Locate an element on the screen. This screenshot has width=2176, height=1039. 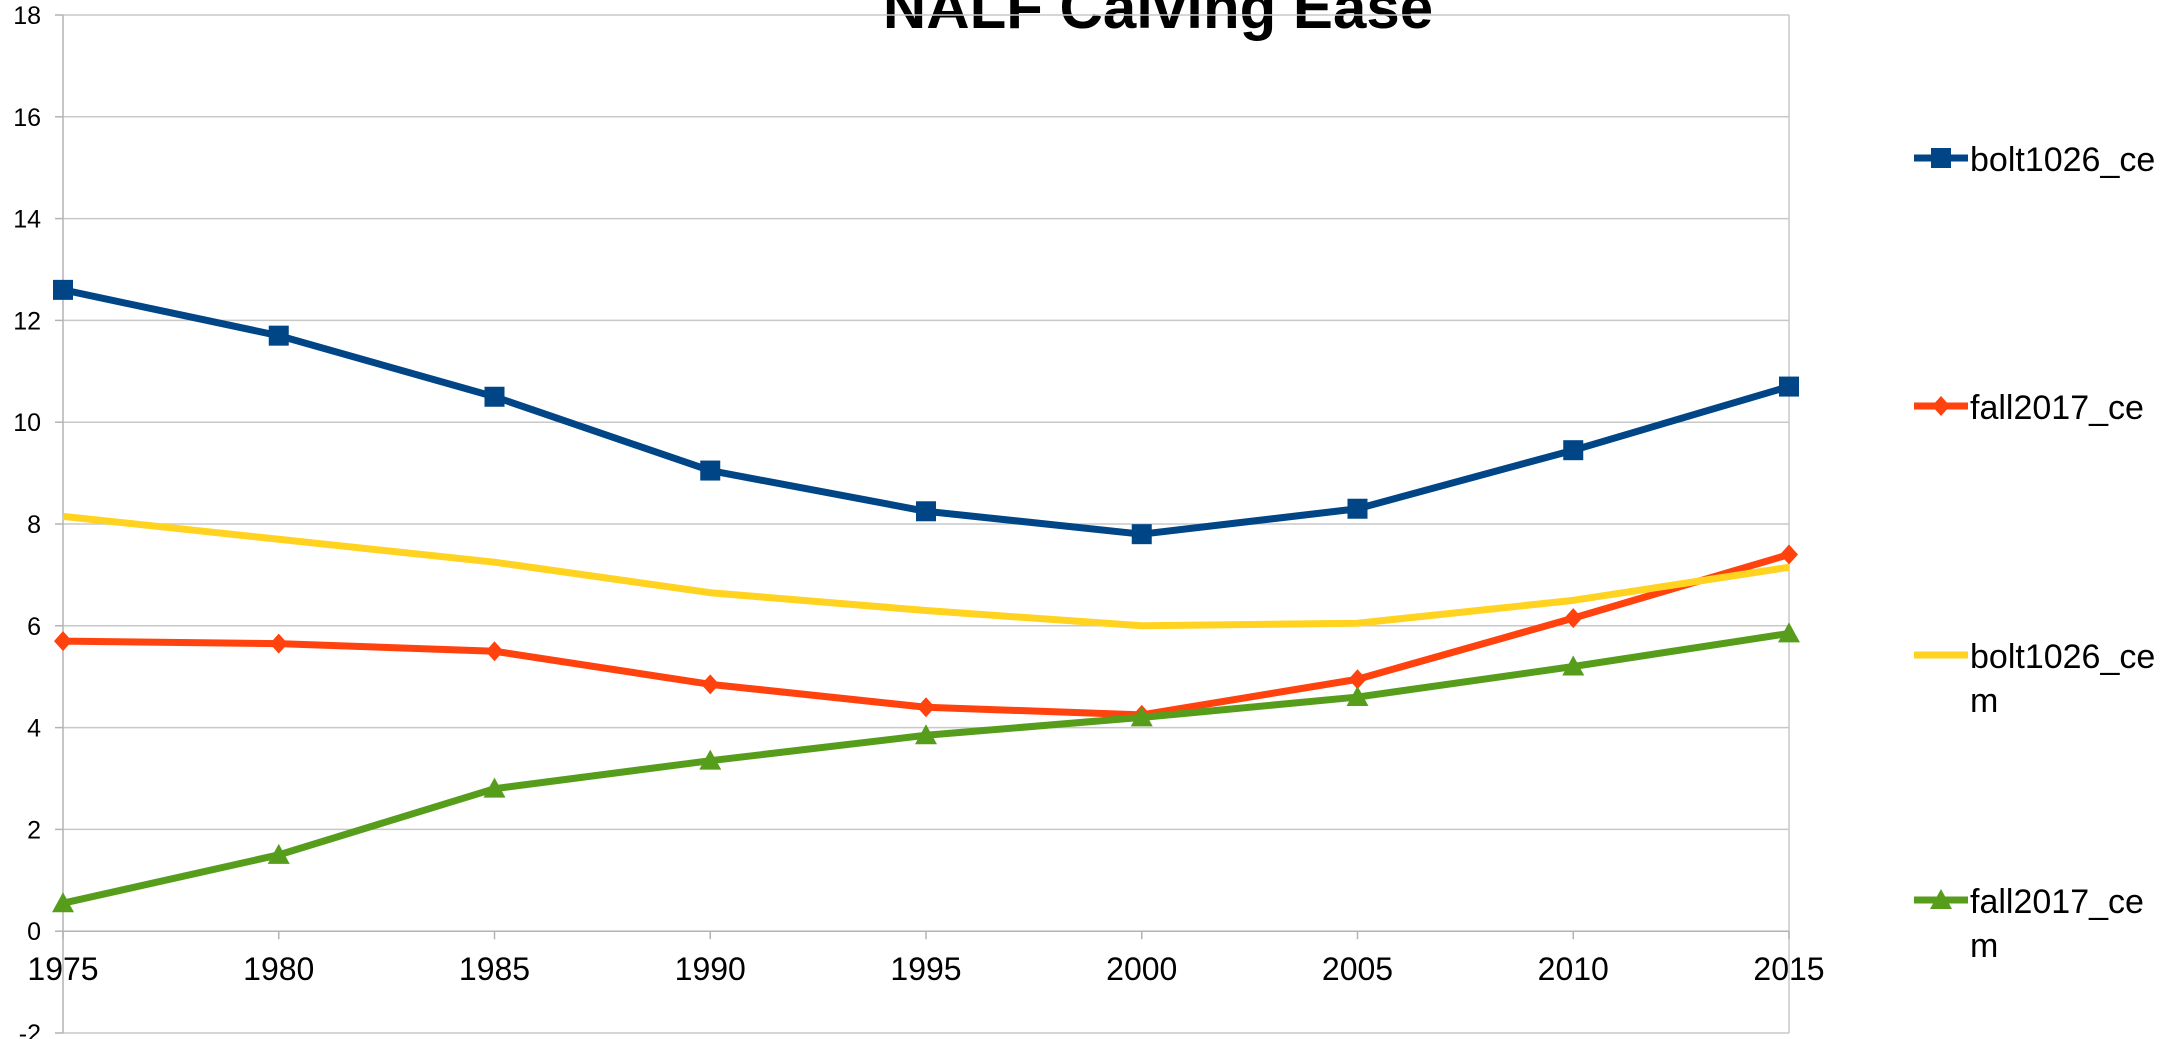
x-tick-label: 1980 is located at coordinates (278, 969).